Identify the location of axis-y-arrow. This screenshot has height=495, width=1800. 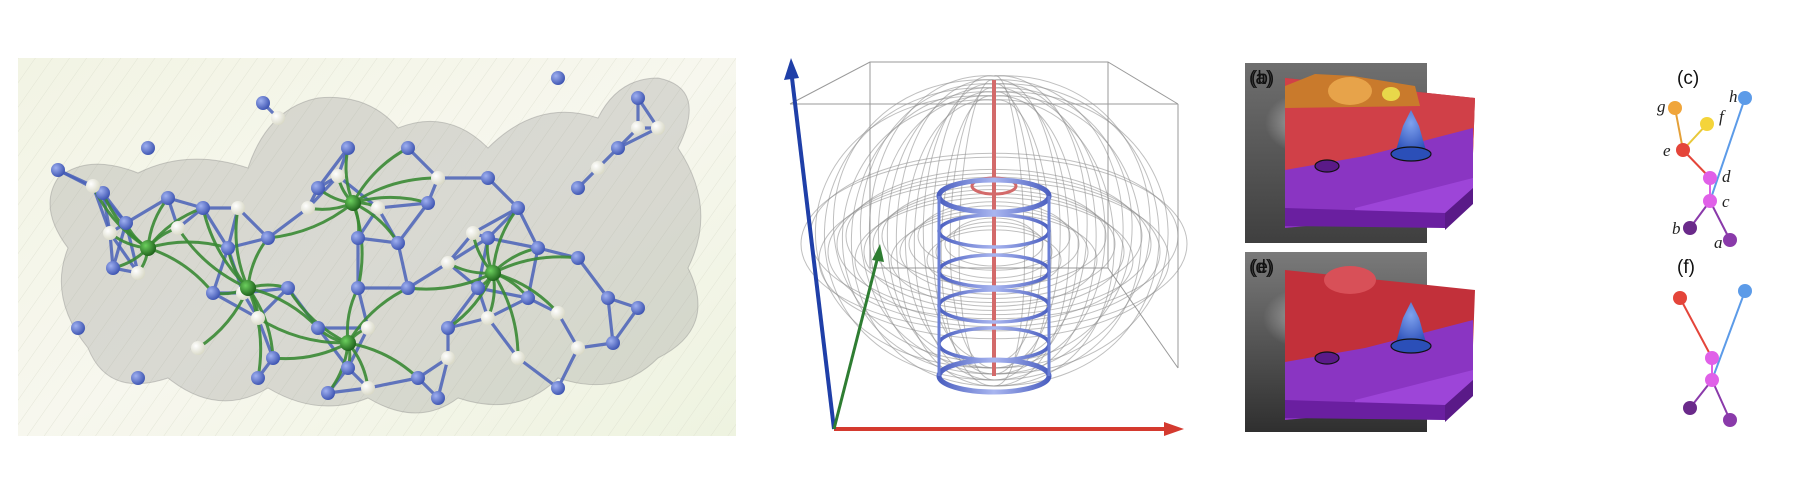
(878, 253).